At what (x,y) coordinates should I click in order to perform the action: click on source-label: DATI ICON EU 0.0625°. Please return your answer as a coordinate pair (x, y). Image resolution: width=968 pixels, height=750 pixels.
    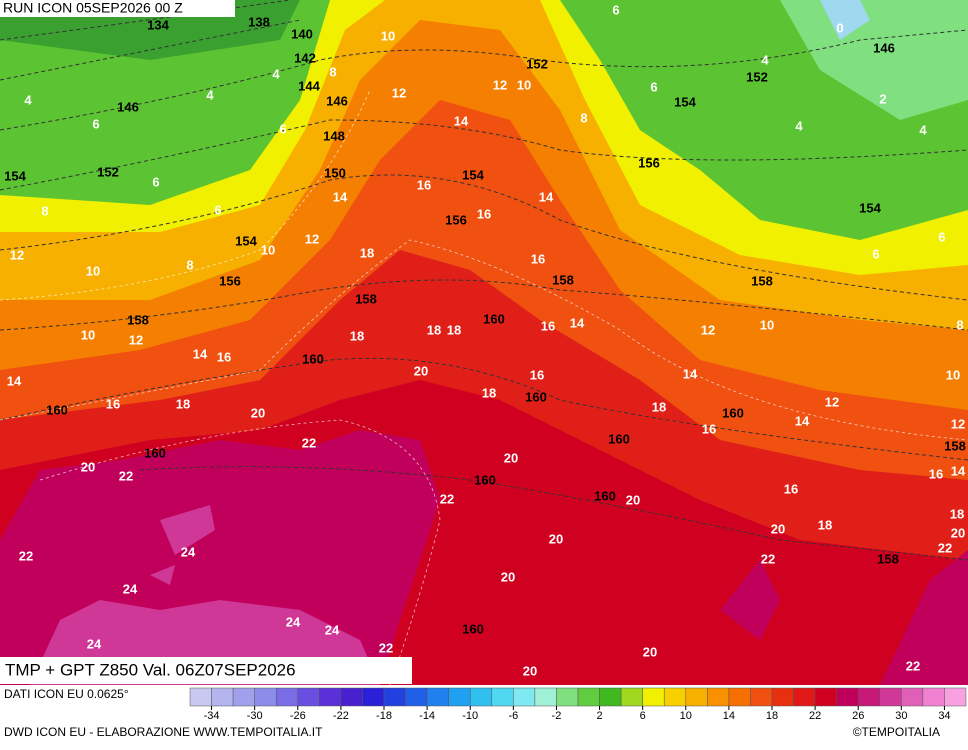
    Looking at the image, I should click on (66, 694).